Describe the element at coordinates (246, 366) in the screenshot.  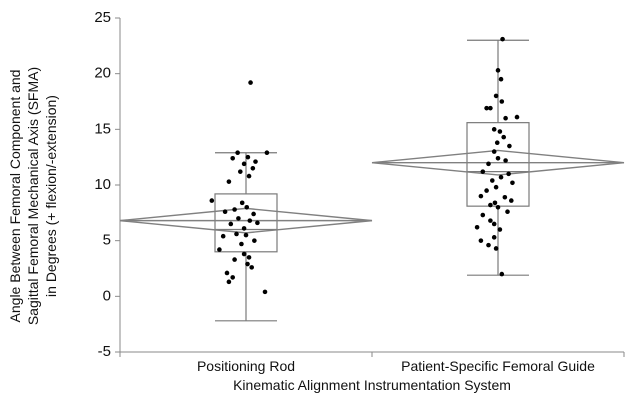
I see `x-tick-label: Positioning Rod` at that location.